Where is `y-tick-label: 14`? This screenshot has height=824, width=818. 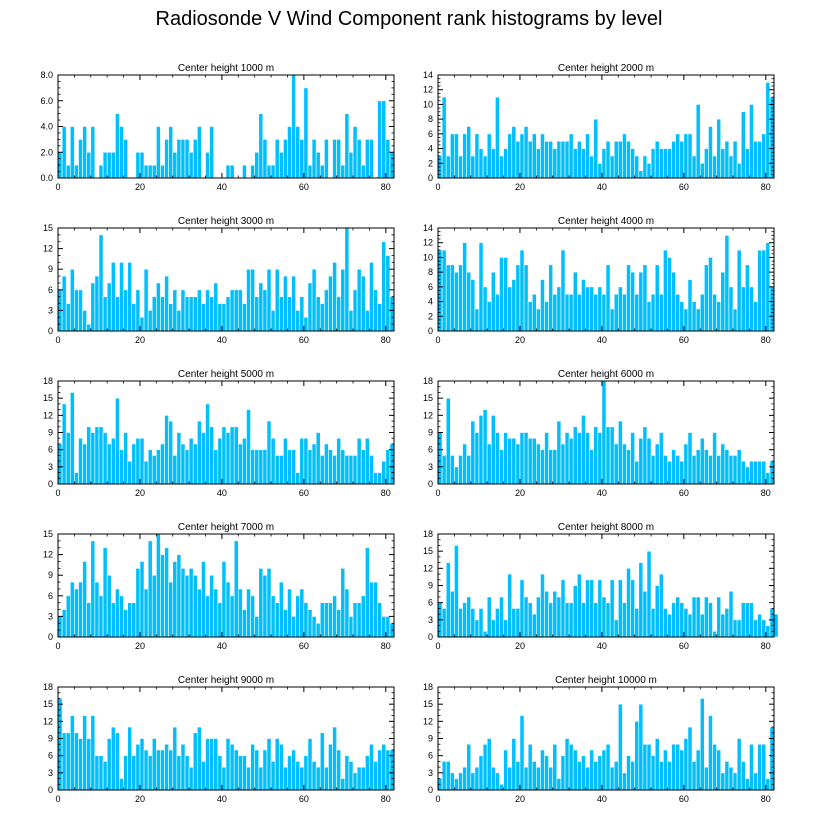
y-tick-label: 14 is located at coordinates (428, 228).